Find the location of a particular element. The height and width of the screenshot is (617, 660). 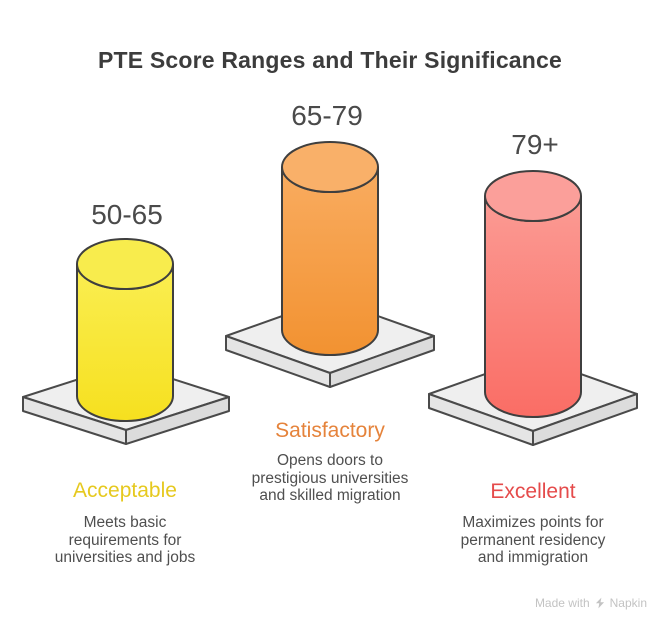

description-line: and immigration is located at coordinates (533, 557).